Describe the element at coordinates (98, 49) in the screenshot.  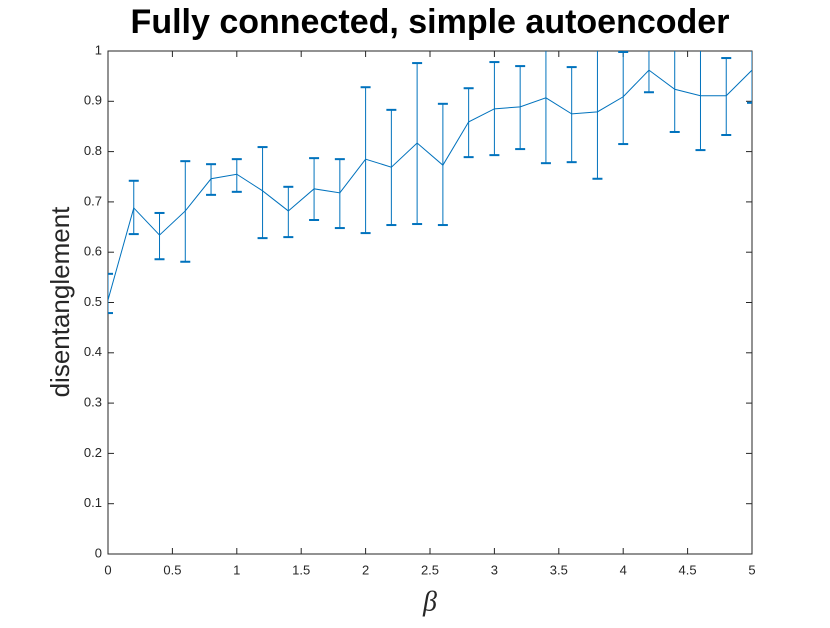
I see `y-tick-label: 1` at that location.